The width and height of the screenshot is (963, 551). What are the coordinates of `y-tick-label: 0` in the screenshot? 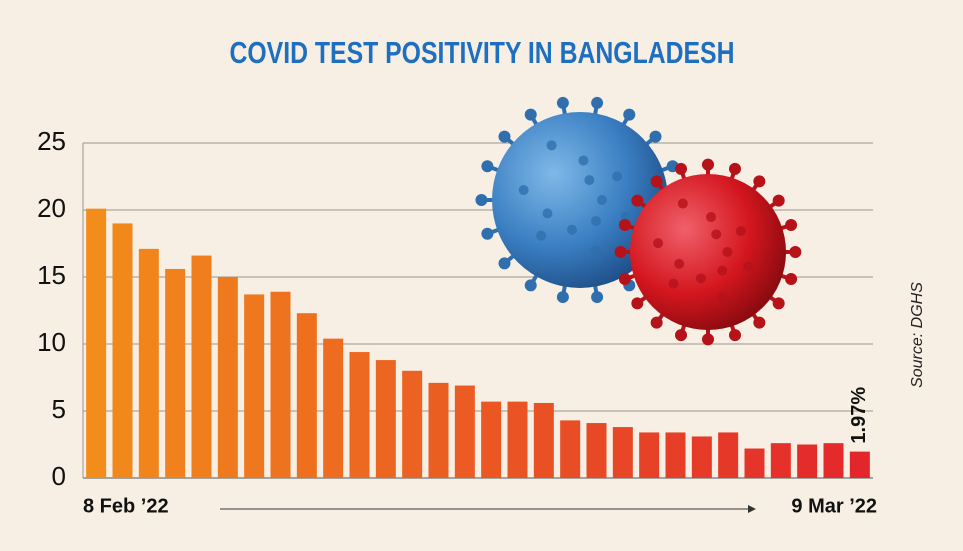 It's located at (59, 476).